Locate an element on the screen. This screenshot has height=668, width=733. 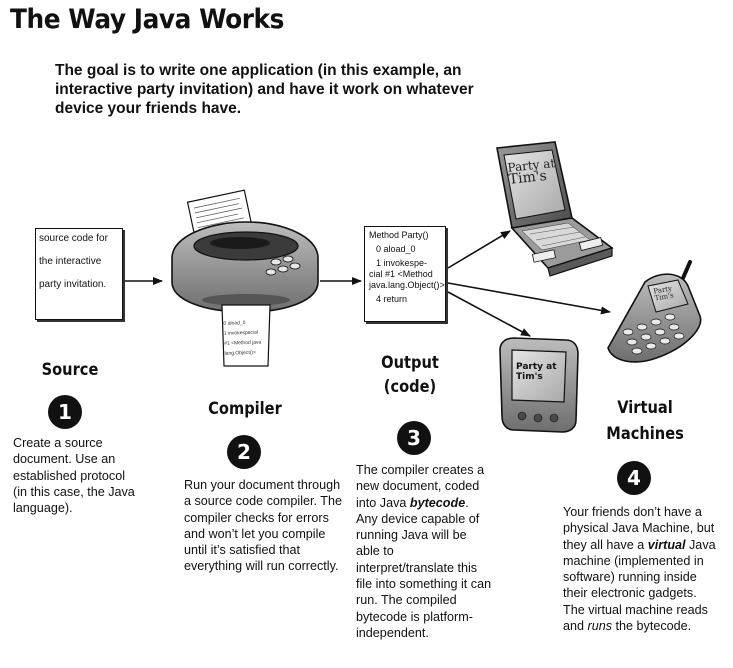
vm-text-emphasis: runs is located at coordinates (600, 626).